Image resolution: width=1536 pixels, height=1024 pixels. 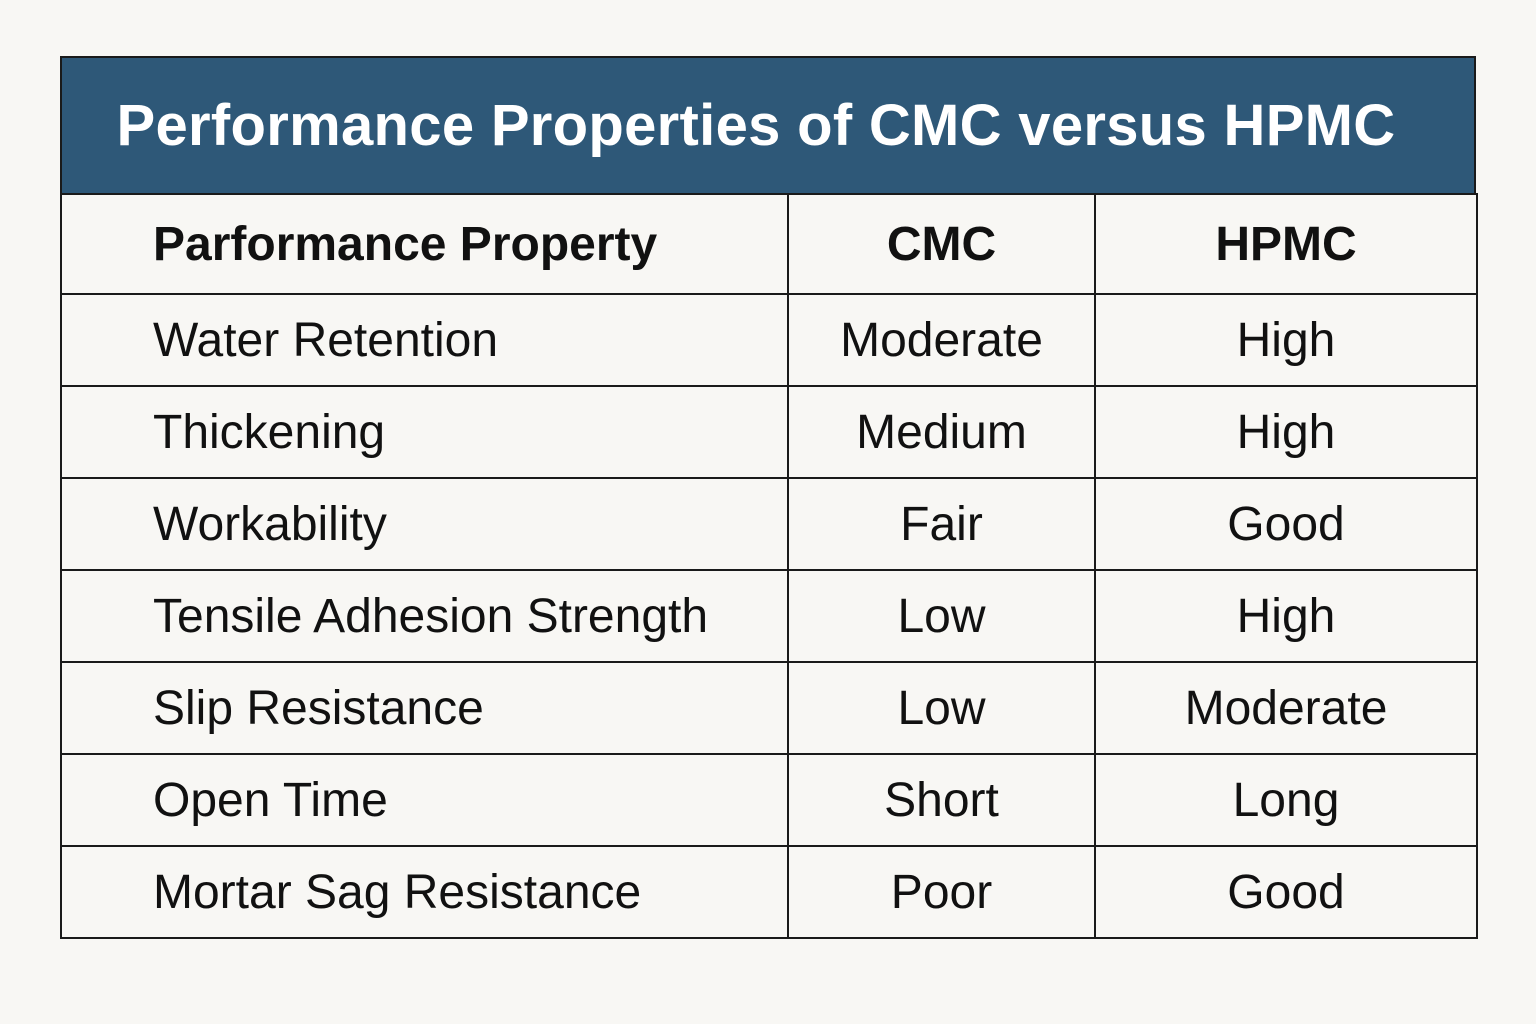 I want to click on header-row: Parformance Property CMC HPMC, so click(x=769, y=244).